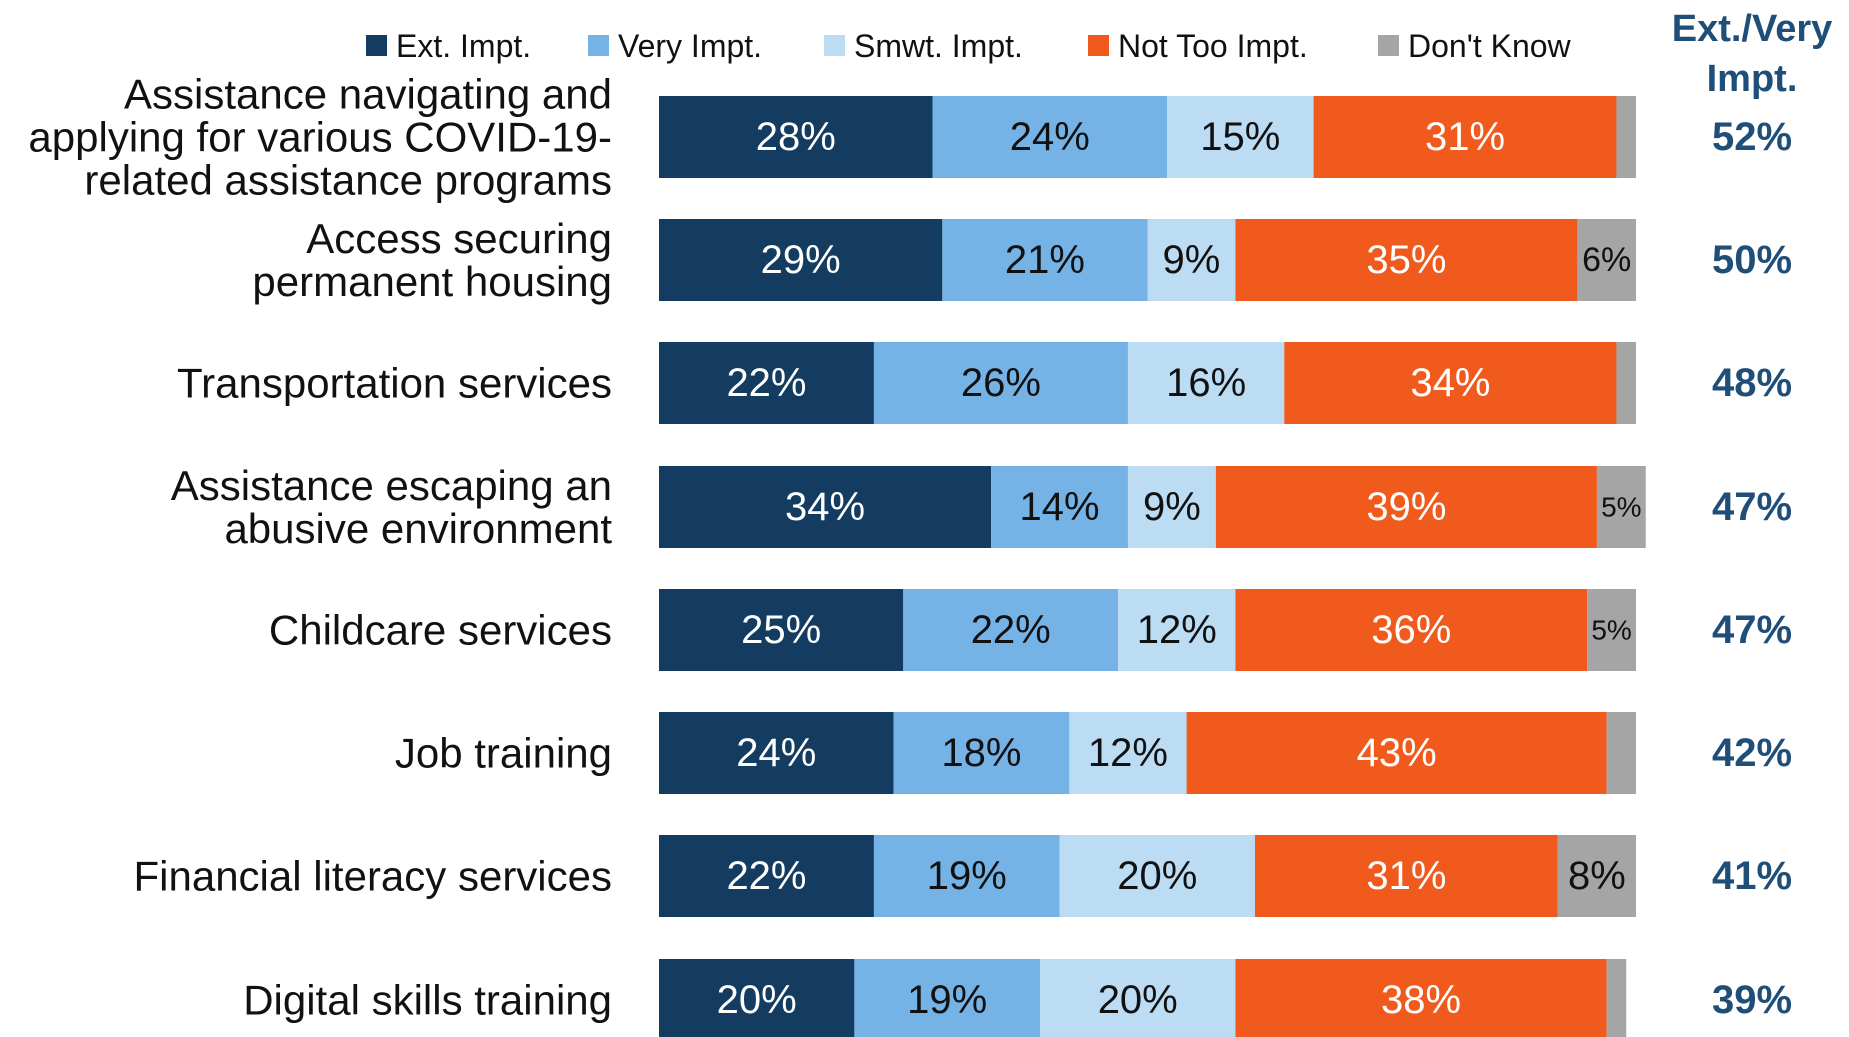  Describe the element at coordinates (1752, 383) in the screenshot. I see `total-label: 48%` at that location.